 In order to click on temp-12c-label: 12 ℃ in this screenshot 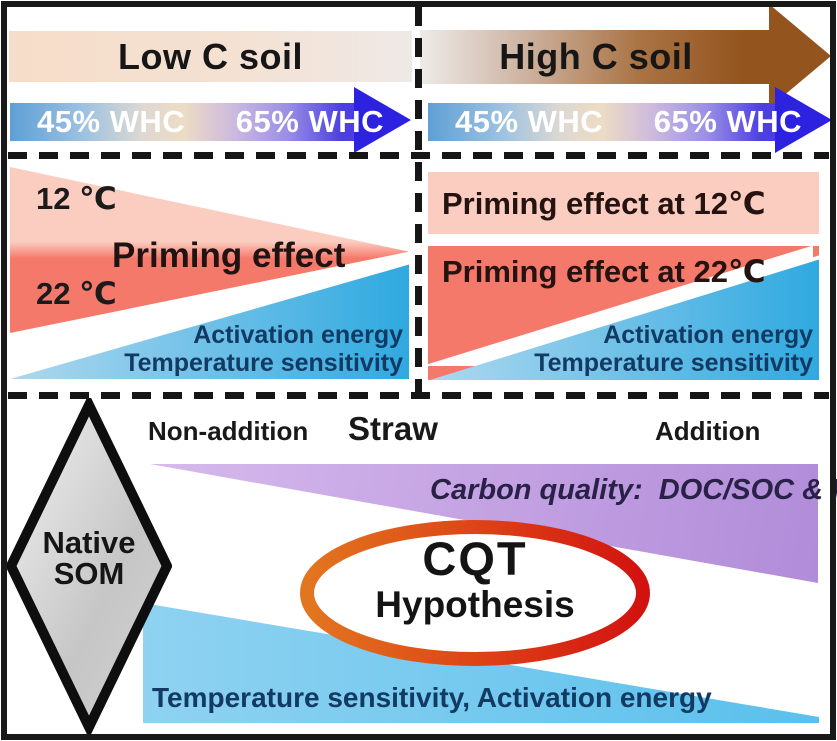, I will do `click(76, 198)`.